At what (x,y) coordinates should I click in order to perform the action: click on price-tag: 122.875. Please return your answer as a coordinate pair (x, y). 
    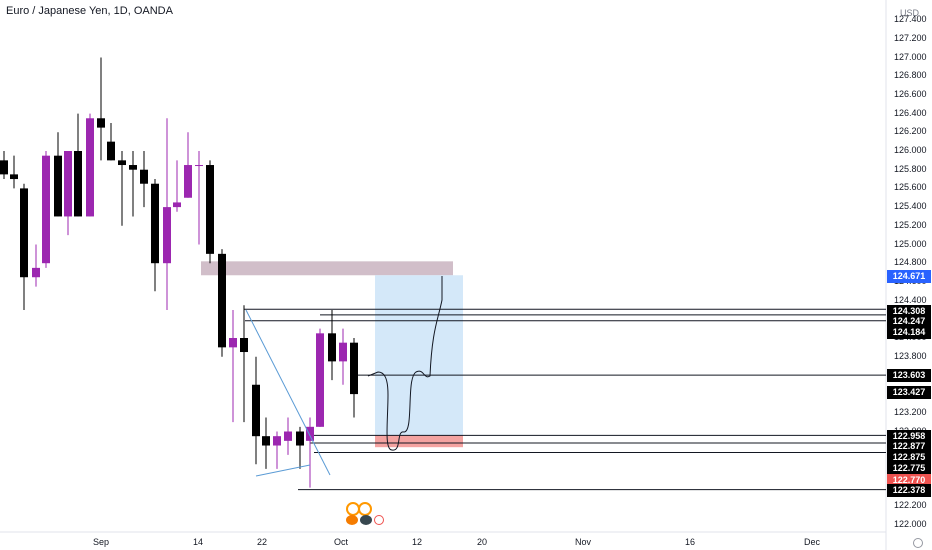
    Looking at the image, I should click on (909, 457).